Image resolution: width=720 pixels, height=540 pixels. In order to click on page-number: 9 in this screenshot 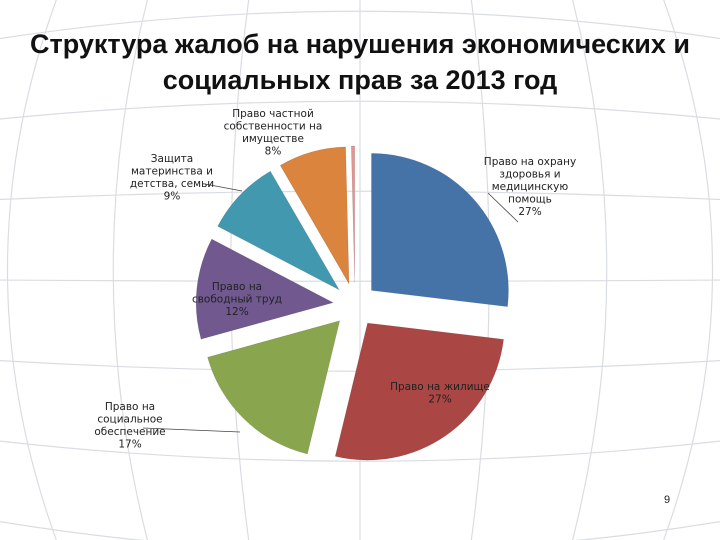, I will do `click(667, 500)`.